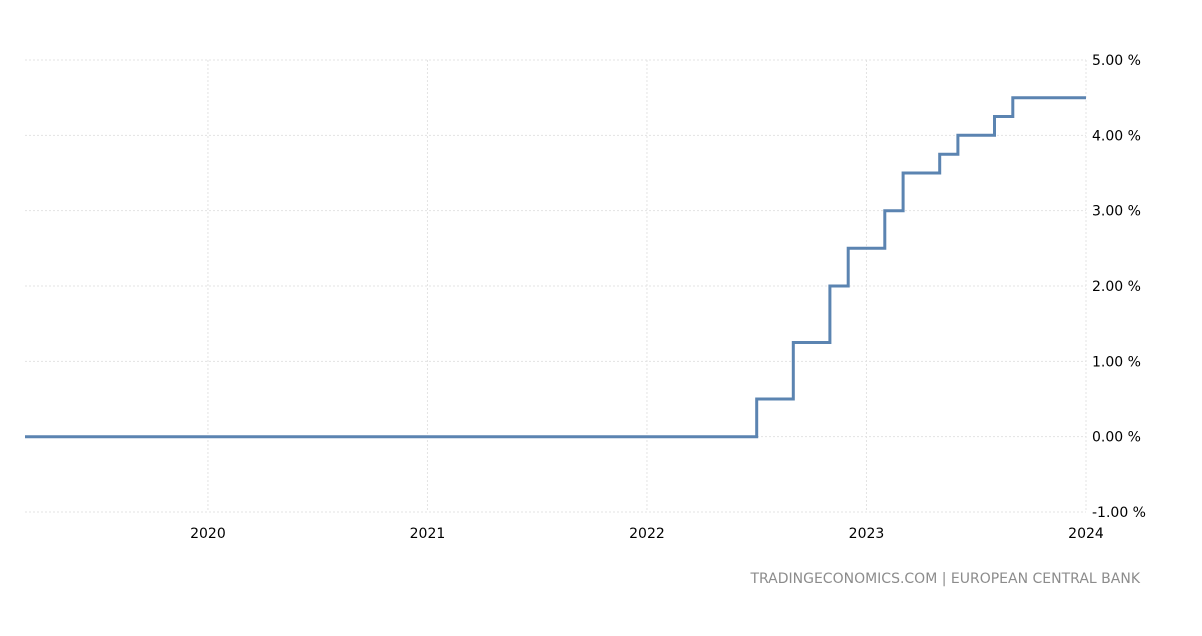  What do you see at coordinates (1116, 61) in the screenshot?
I see `y-tick-label: 5.00 %` at bounding box center [1116, 61].